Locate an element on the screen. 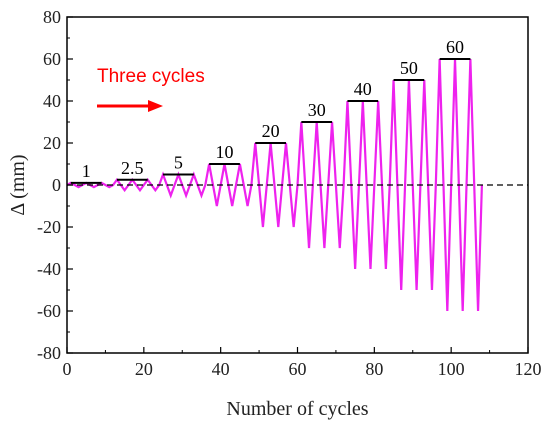 This screenshot has height=425, width=550. y-tick-label-3: 20 is located at coordinates (52, 143).